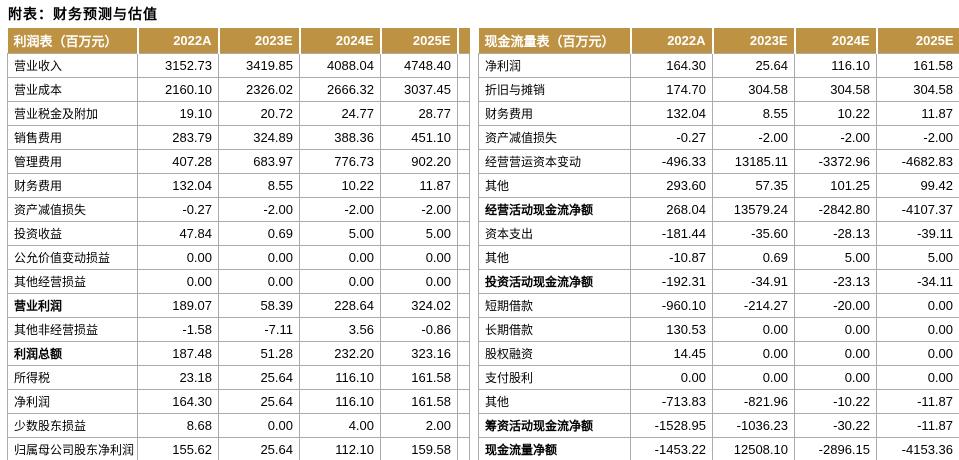 This screenshot has height=460, width=959. What do you see at coordinates (340, 353) in the screenshot?
I see `value-cell: 232.20` at bounding box center [340, 353].